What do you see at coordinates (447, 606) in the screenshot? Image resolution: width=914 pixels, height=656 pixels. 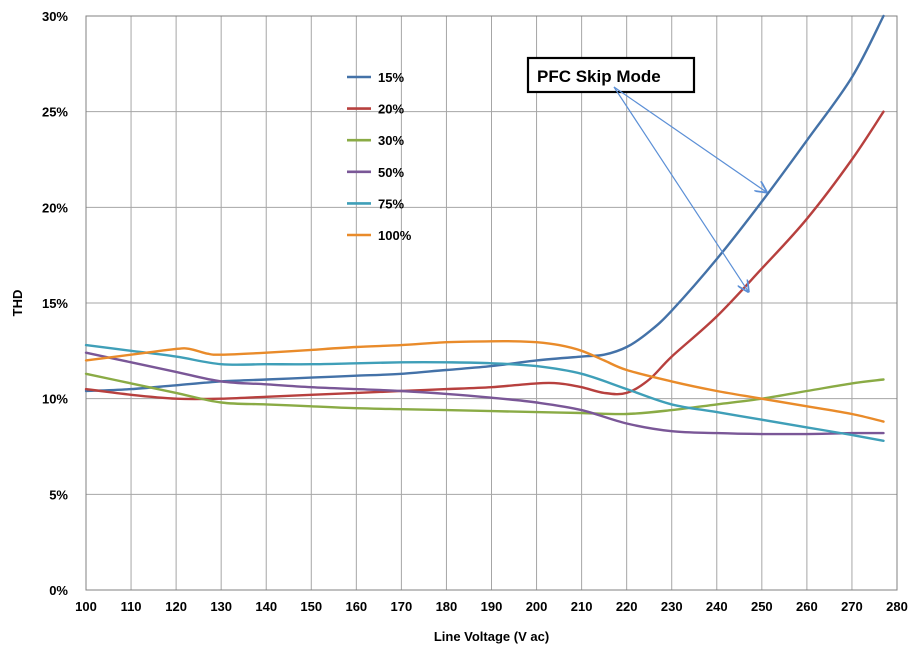 I see `x-tick-label: 180` at bounding box center [447, 606].